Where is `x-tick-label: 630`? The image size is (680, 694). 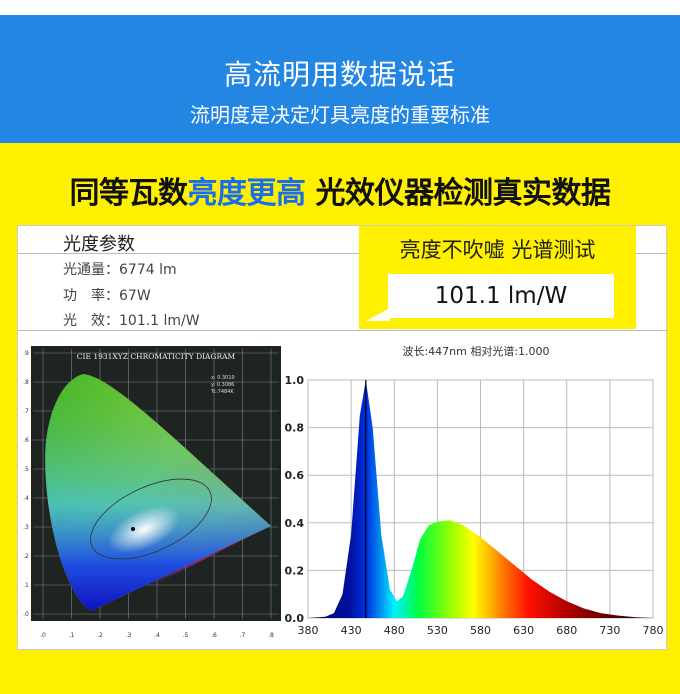 x-tick-label: 630 is located at coordinates (523, 630).